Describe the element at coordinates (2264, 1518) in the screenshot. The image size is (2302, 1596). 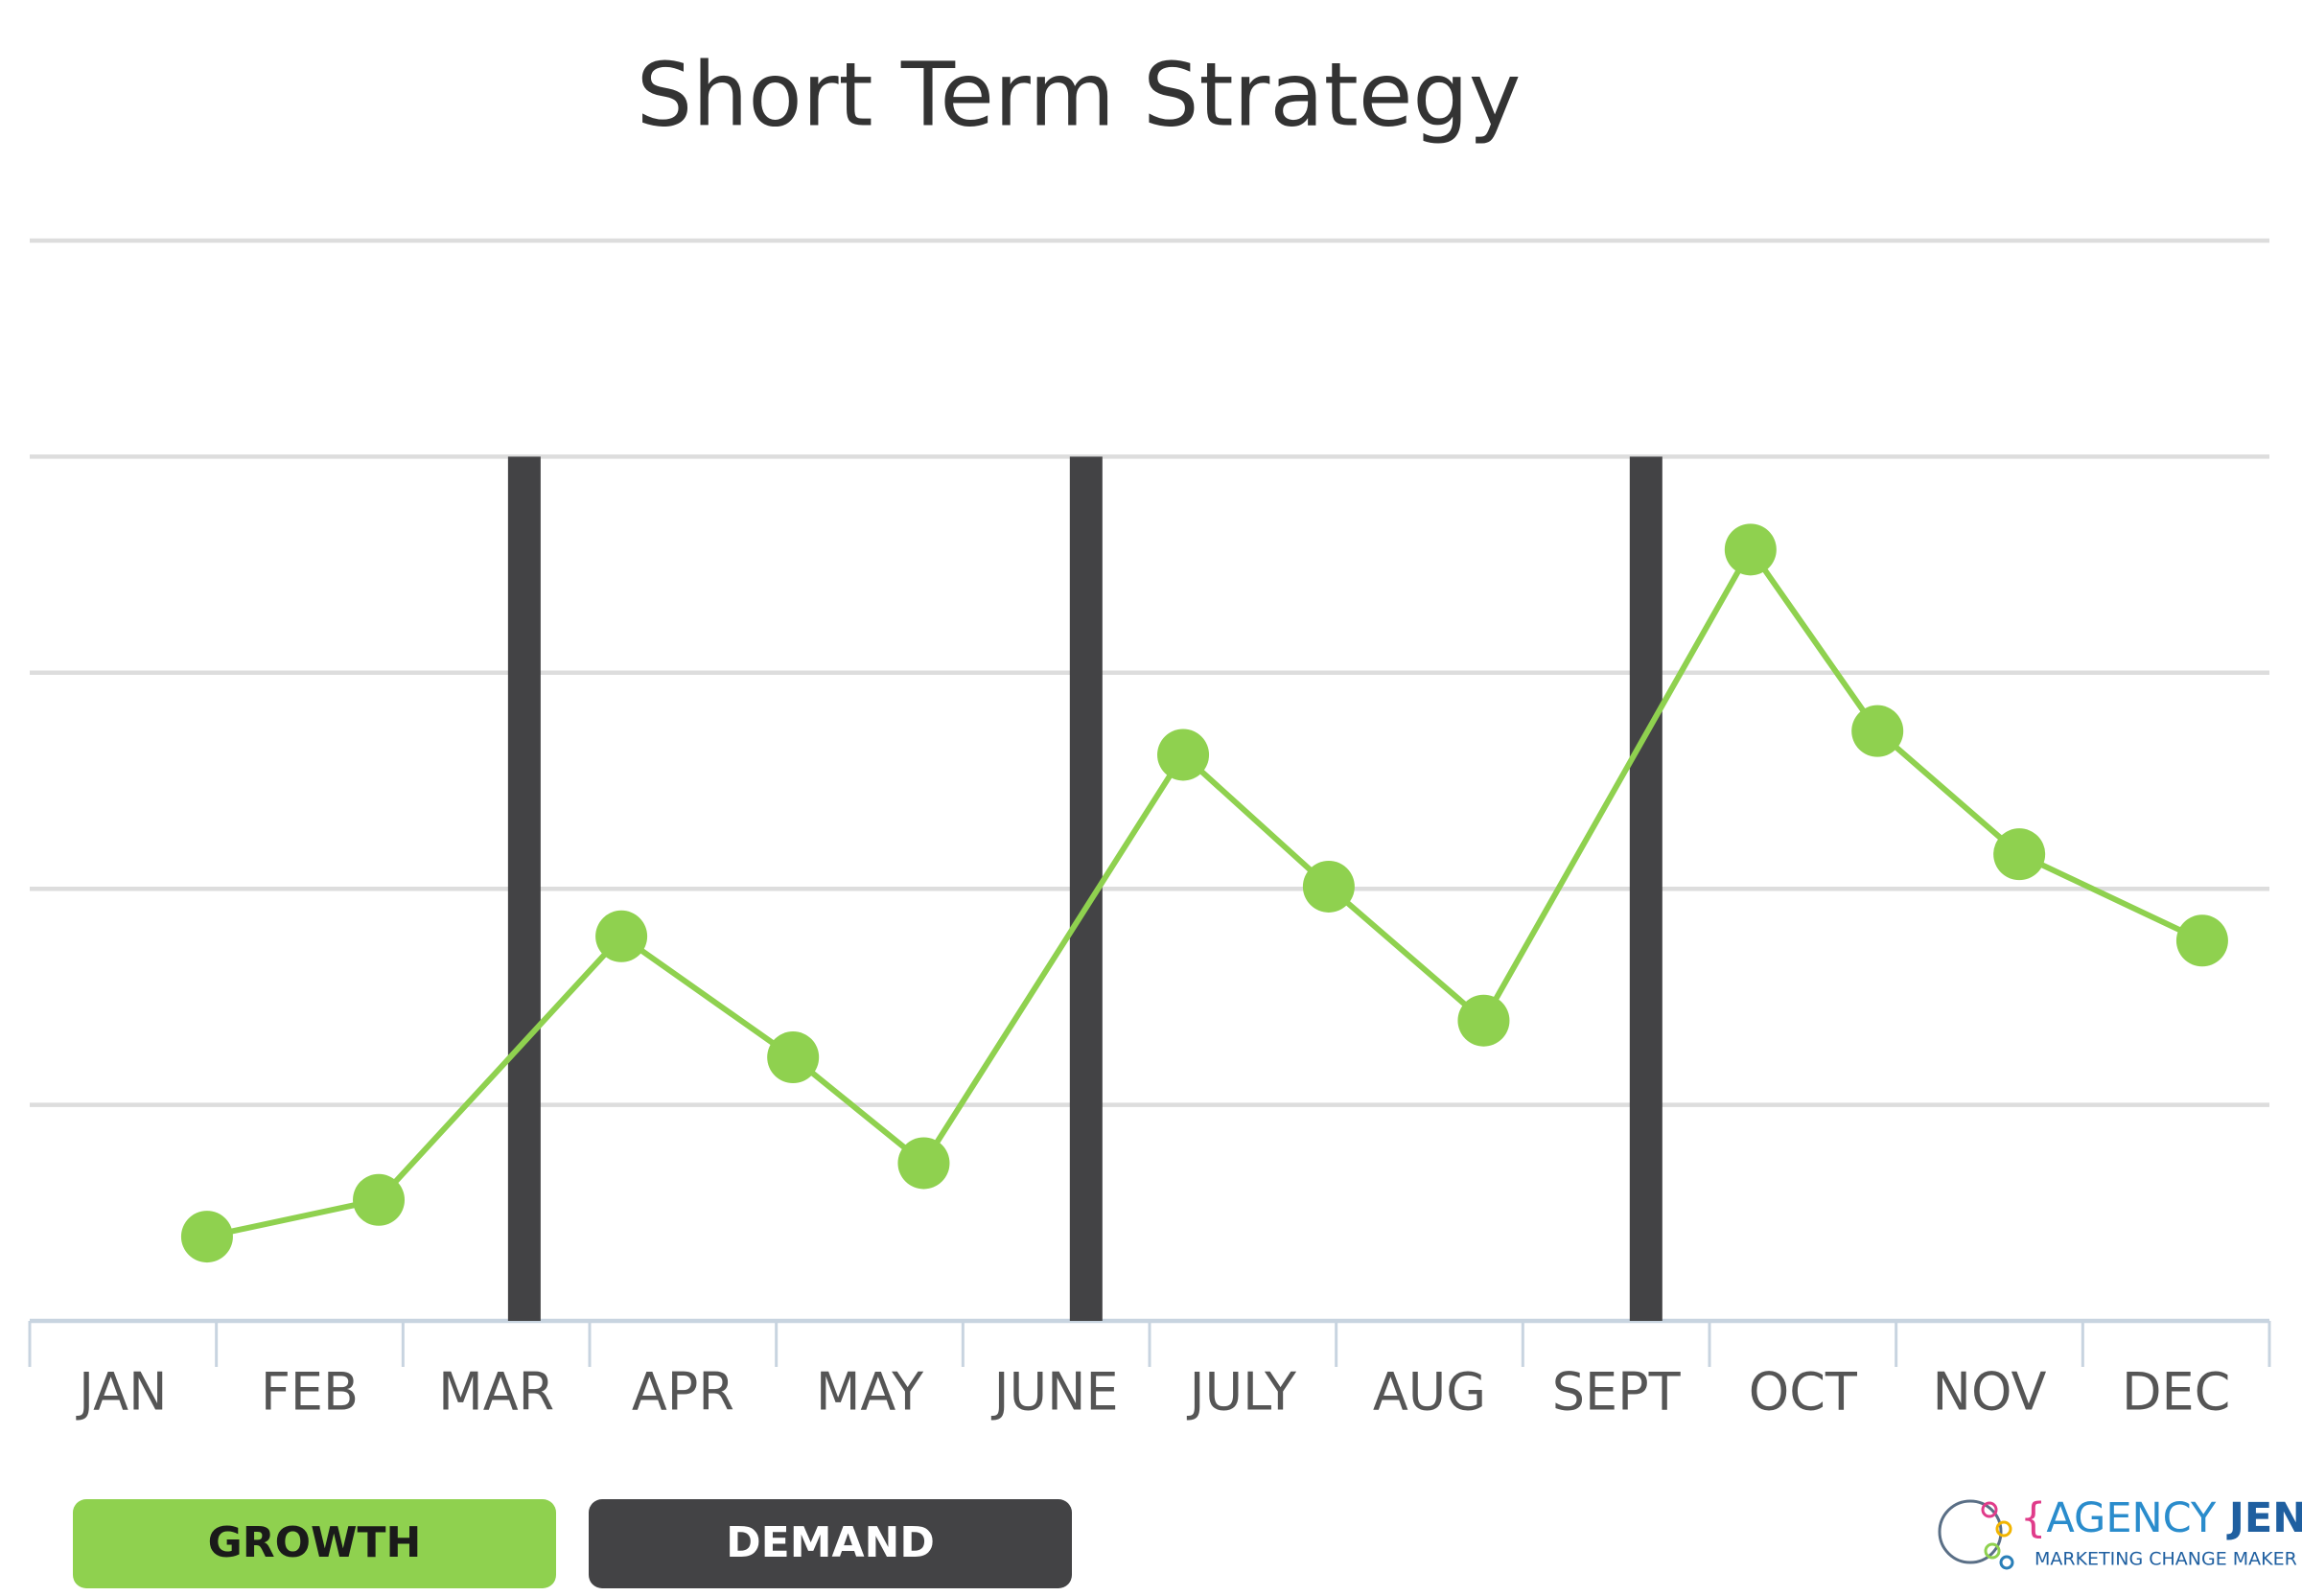
I see `logo-word: JEN` at that location.